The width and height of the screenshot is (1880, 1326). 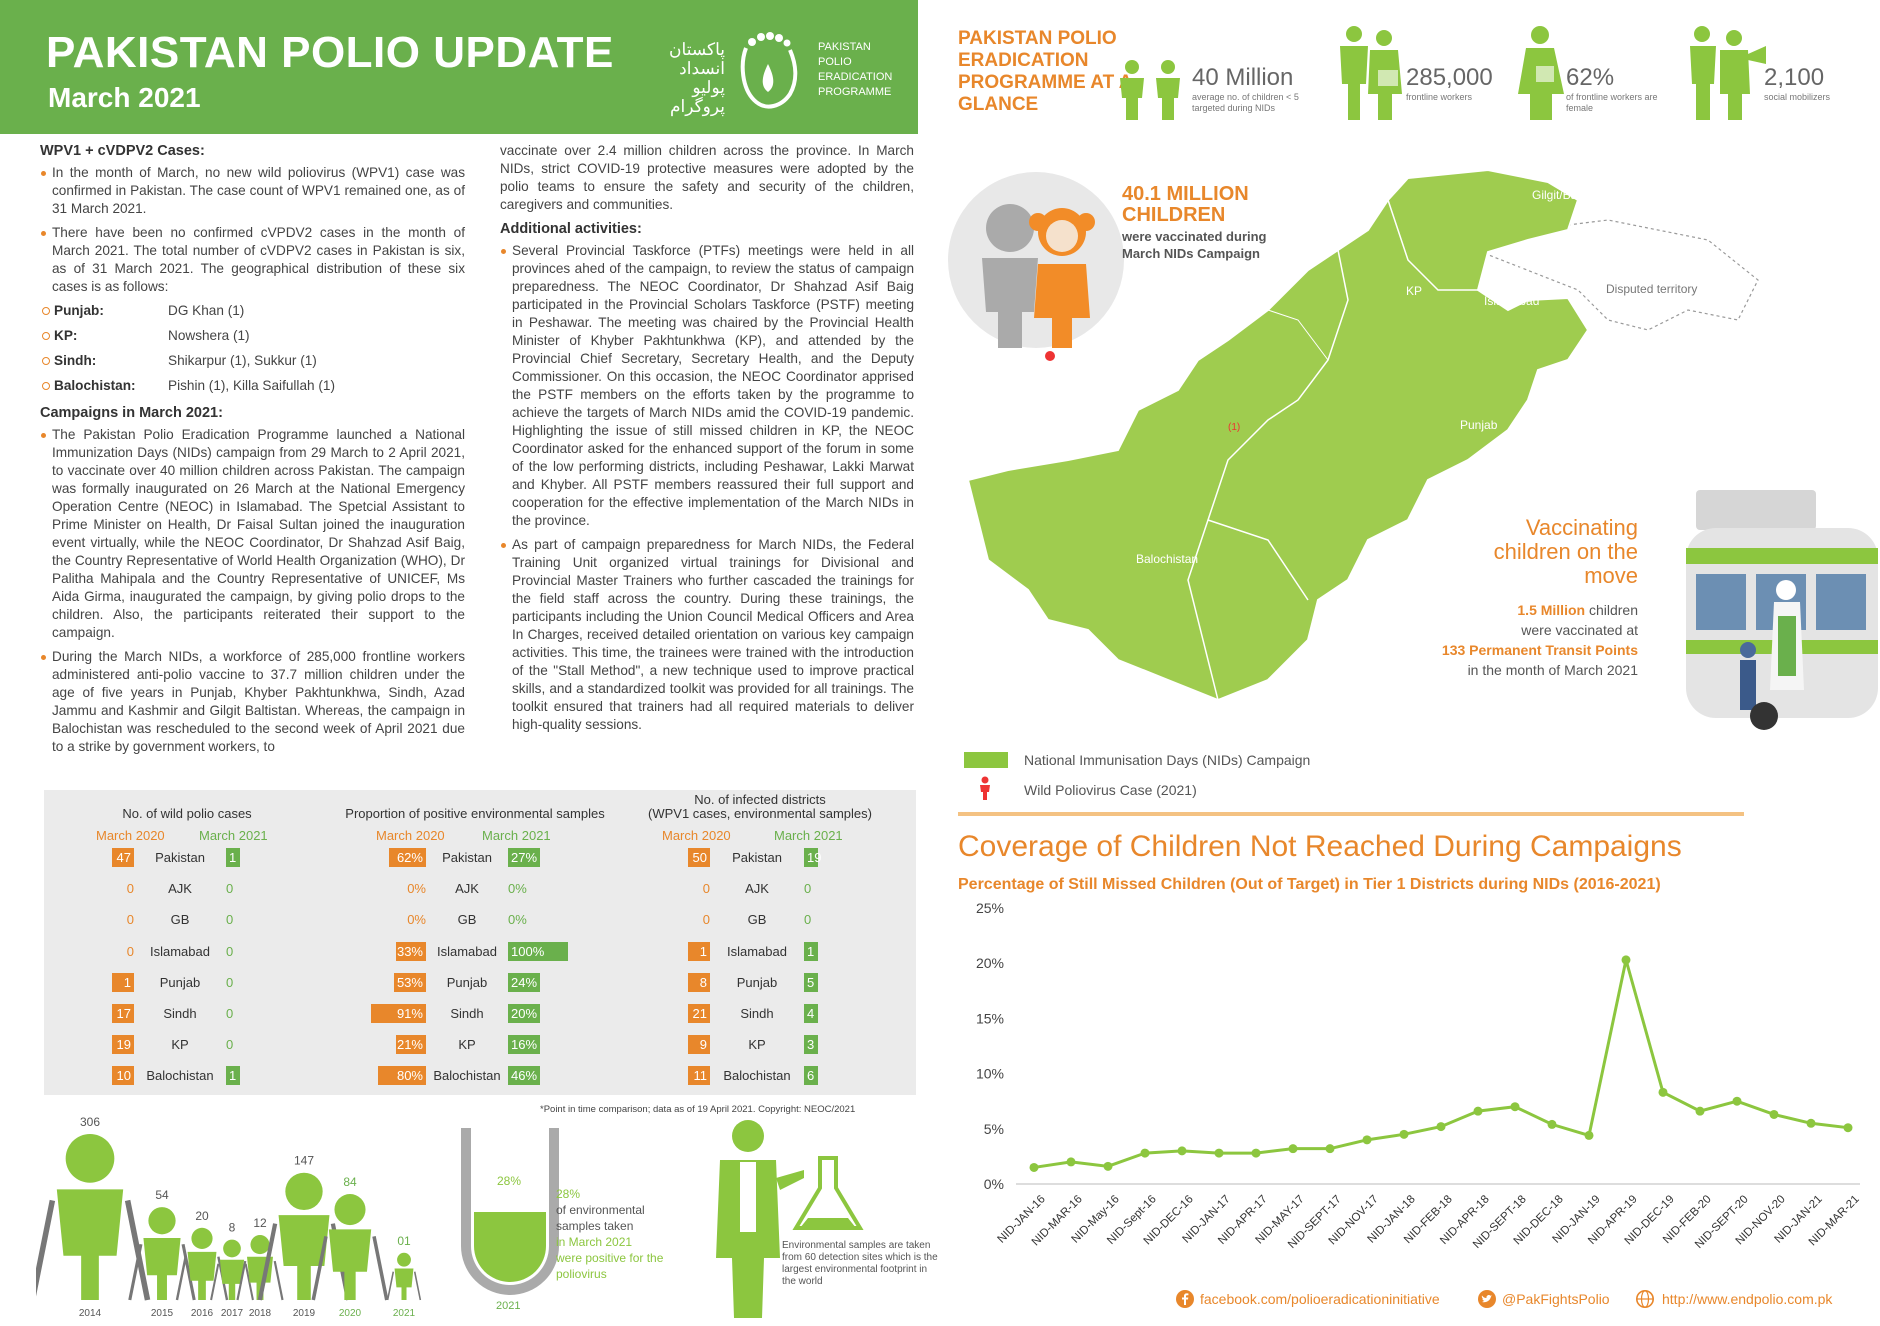 What do you see at coordinates (1552, 670) in the screenshot?
I see `move-text: in the month of March 2021` at bounding box center [1552, 670].